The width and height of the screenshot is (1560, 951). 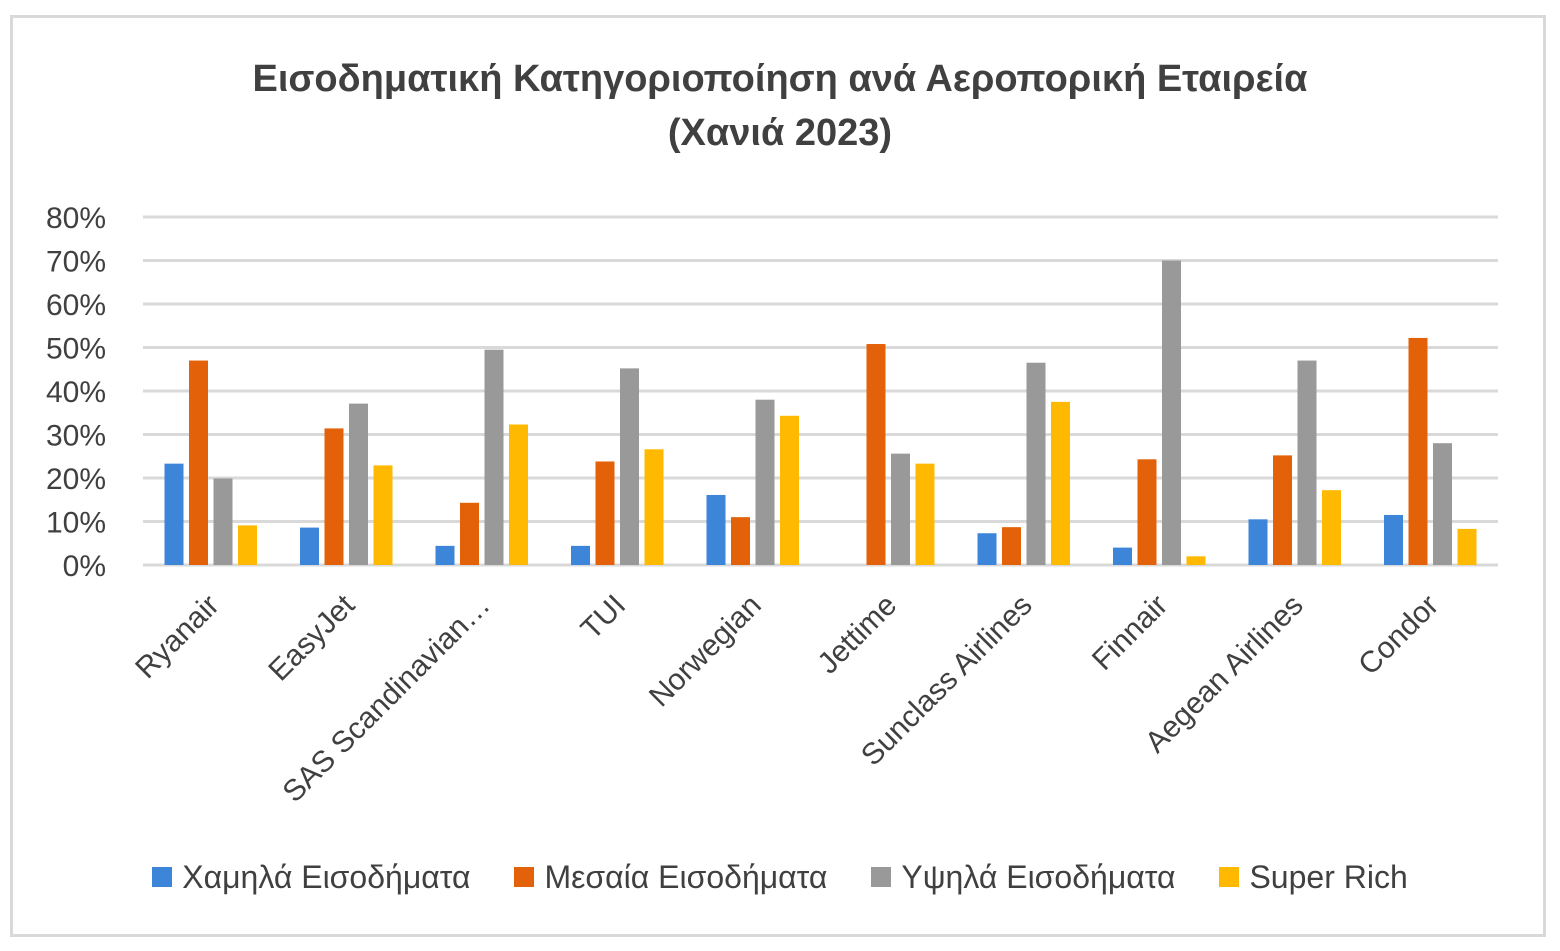 I want to click on legend-label: Μεσαία Εισοδήματα, so click(x=686, y=876).